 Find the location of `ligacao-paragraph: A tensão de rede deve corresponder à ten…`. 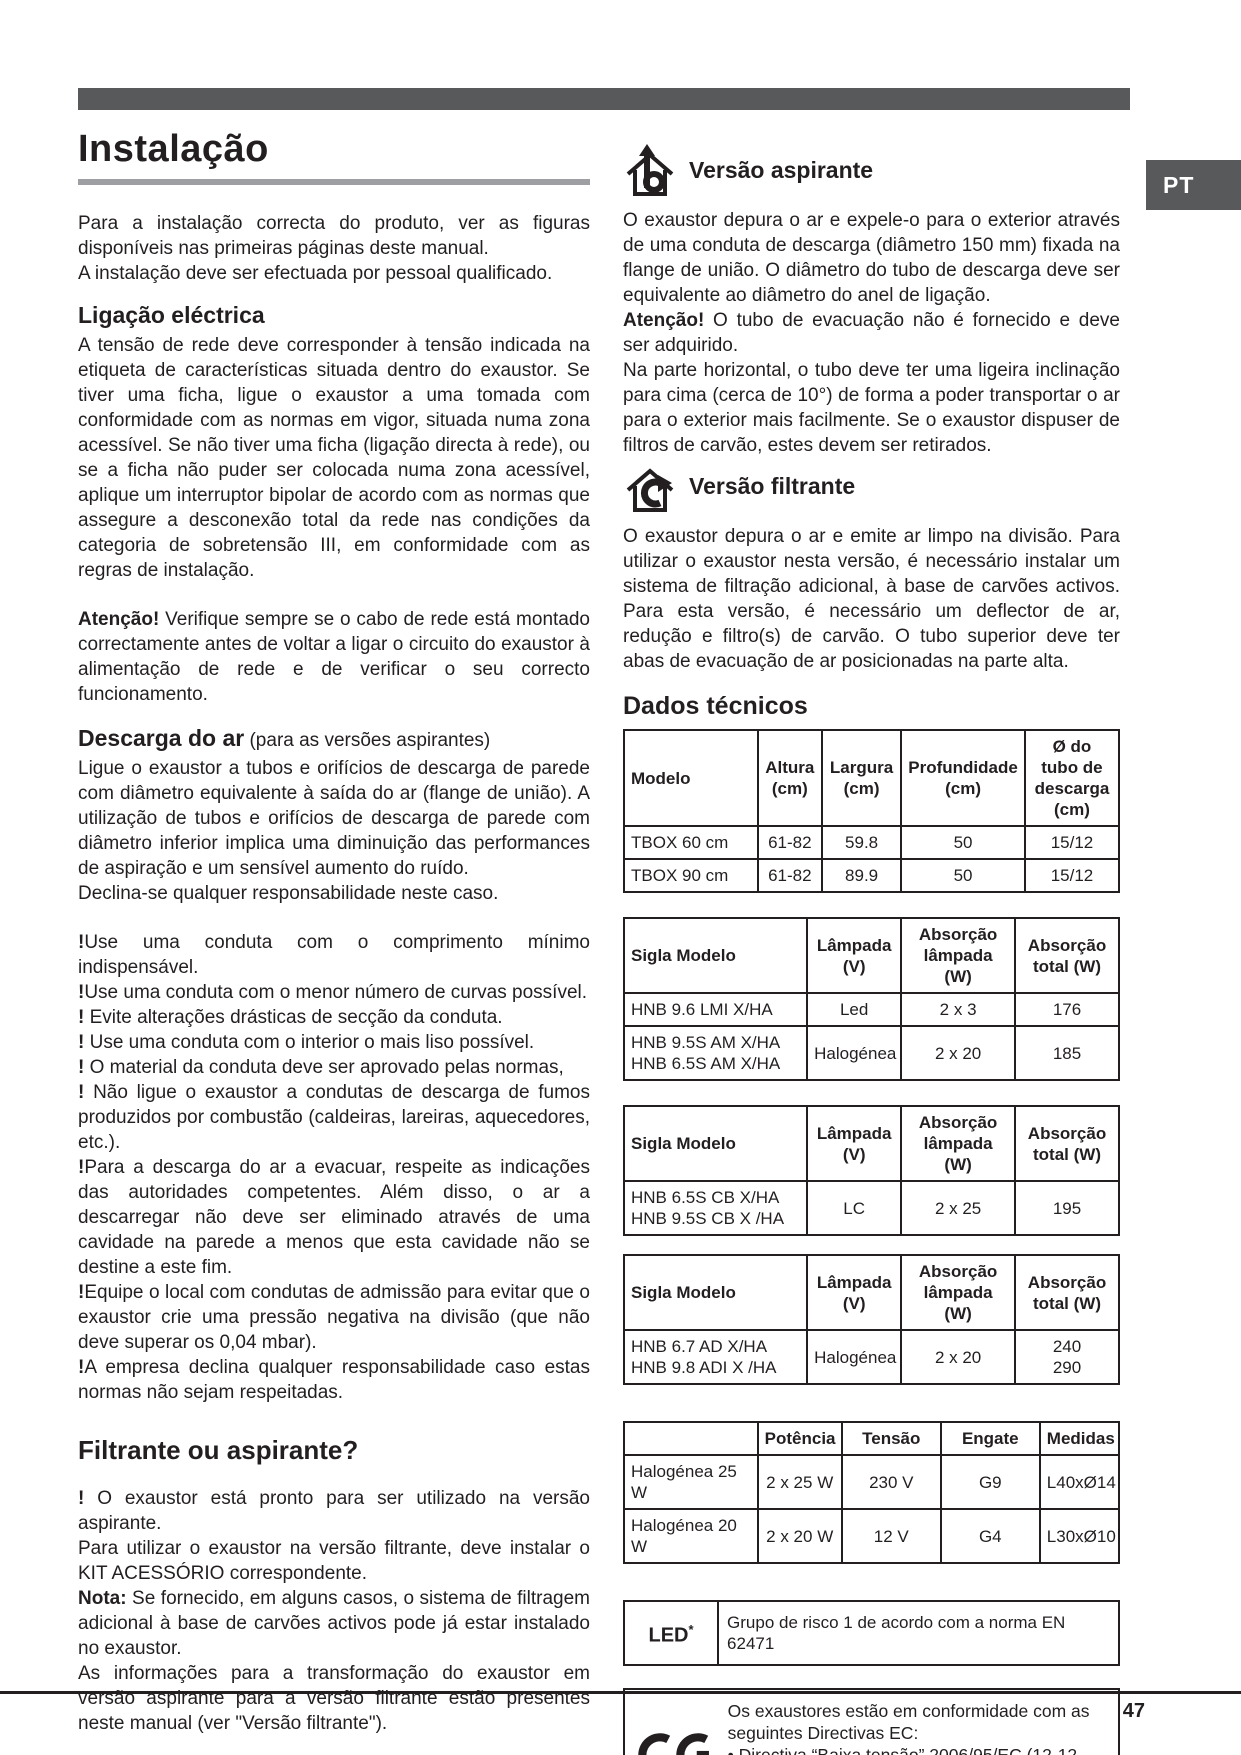

ligacao-paragraph: A tensão de rede deve corresponder à ten… is located at coordinates (334, 458).